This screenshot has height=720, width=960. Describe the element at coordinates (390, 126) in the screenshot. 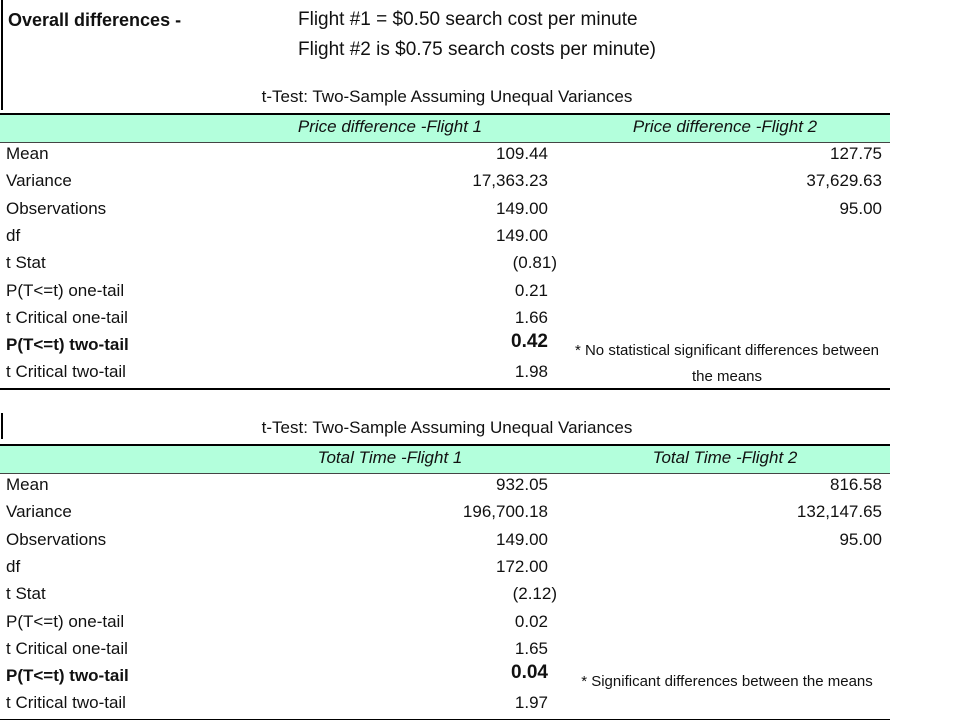

I see `column-header: Price difference -Flight 1` at that location.